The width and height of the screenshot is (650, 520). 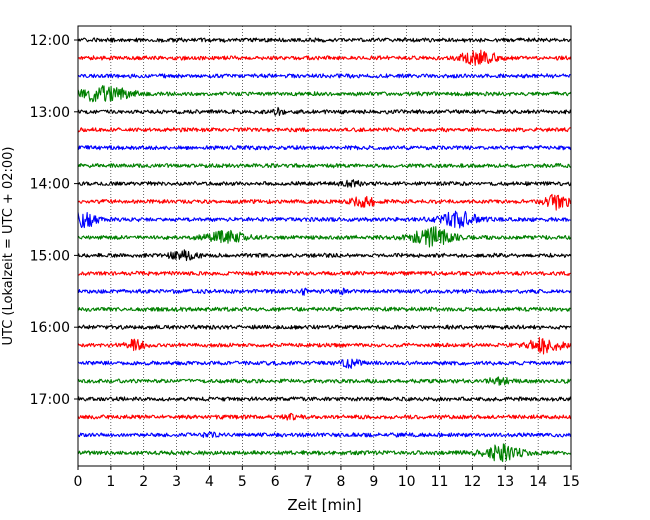 I want to click on x-tick-label-12: 12, so click(x=472, y=482).